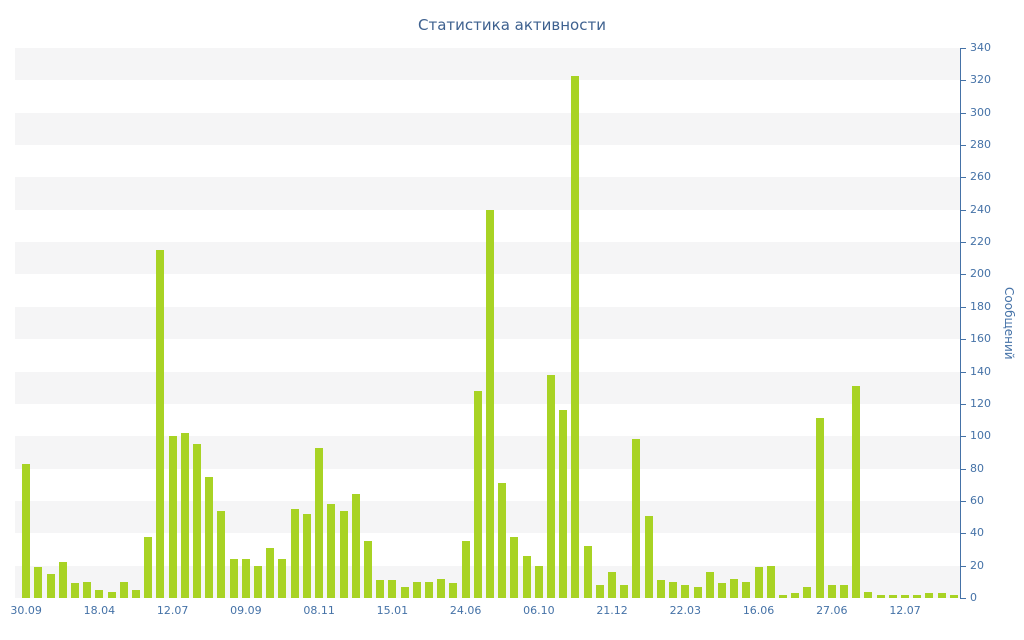 This screenshot has width=1024, height=640. Describe the element at coordinates (977, 533) in the screenshot. I see `y-tick-label: 40` at that location.